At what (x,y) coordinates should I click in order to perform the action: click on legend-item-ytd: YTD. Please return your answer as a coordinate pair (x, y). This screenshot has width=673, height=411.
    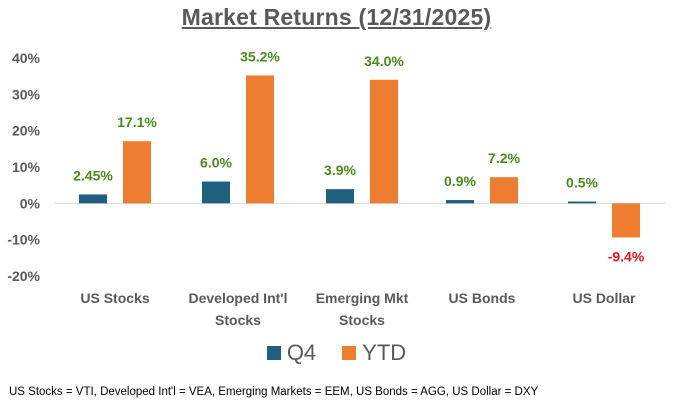
    Looking at the image, I should click on (374, 353).